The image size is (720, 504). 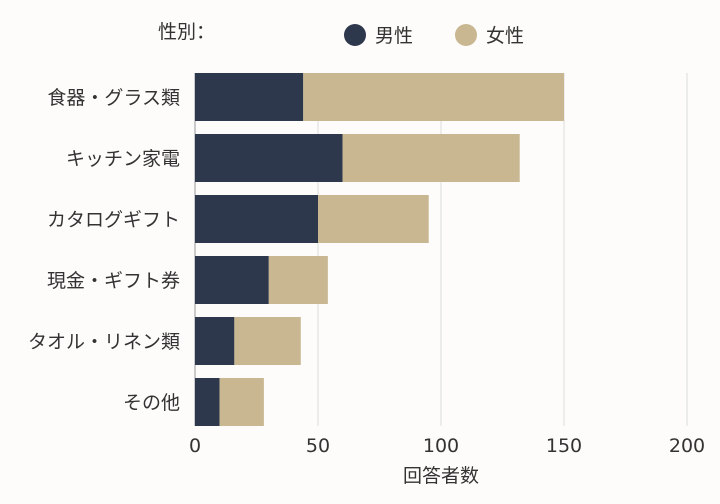 I want to click on category-label: キッチン家電, so click(x=123, y=159).